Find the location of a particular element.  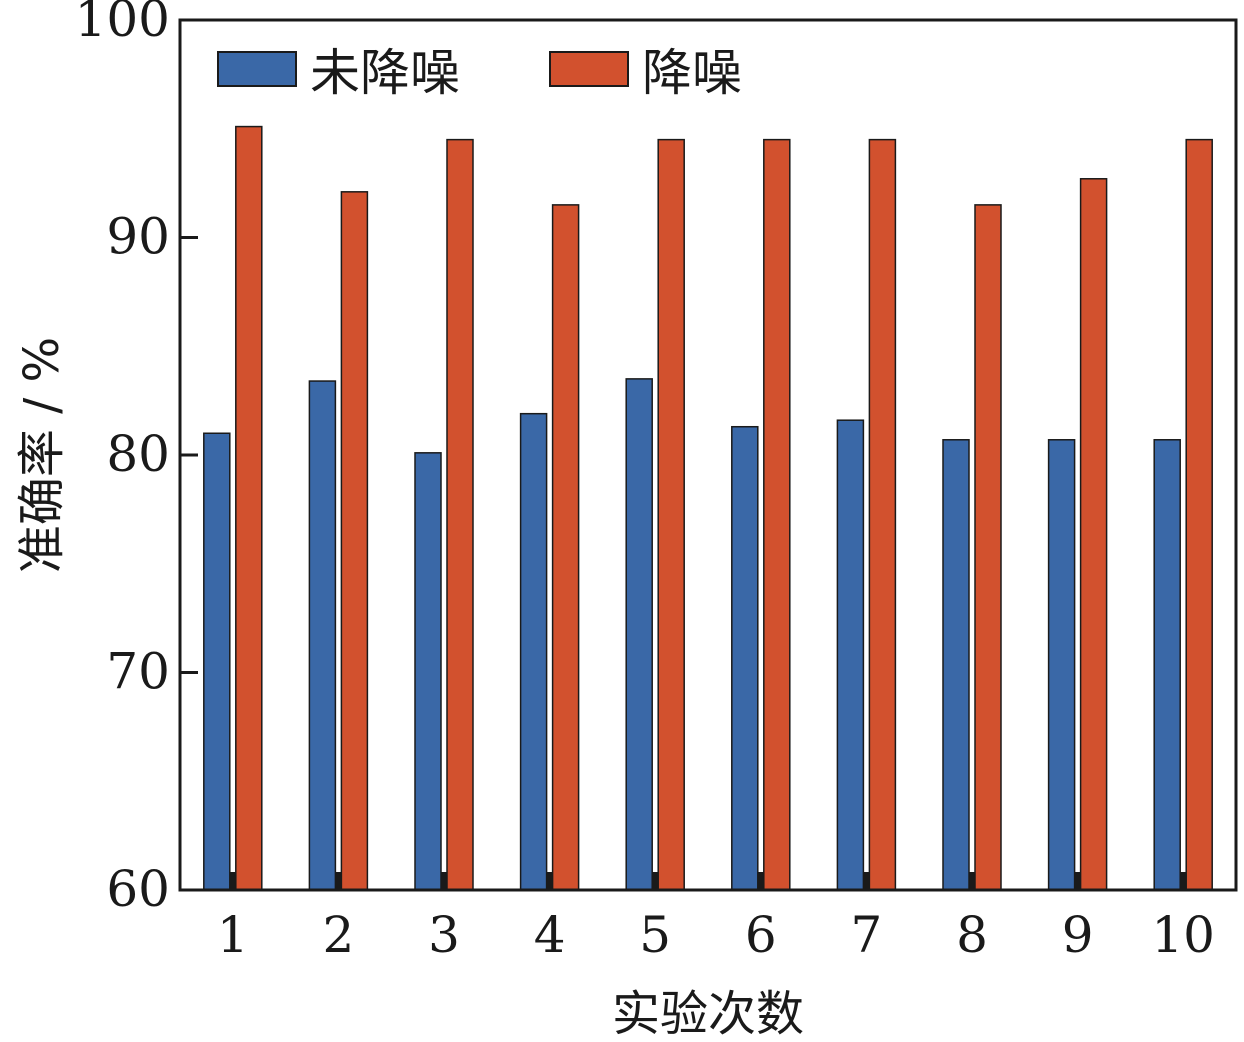

x-tick-label: 9 is located at coordinates (1078, 935).